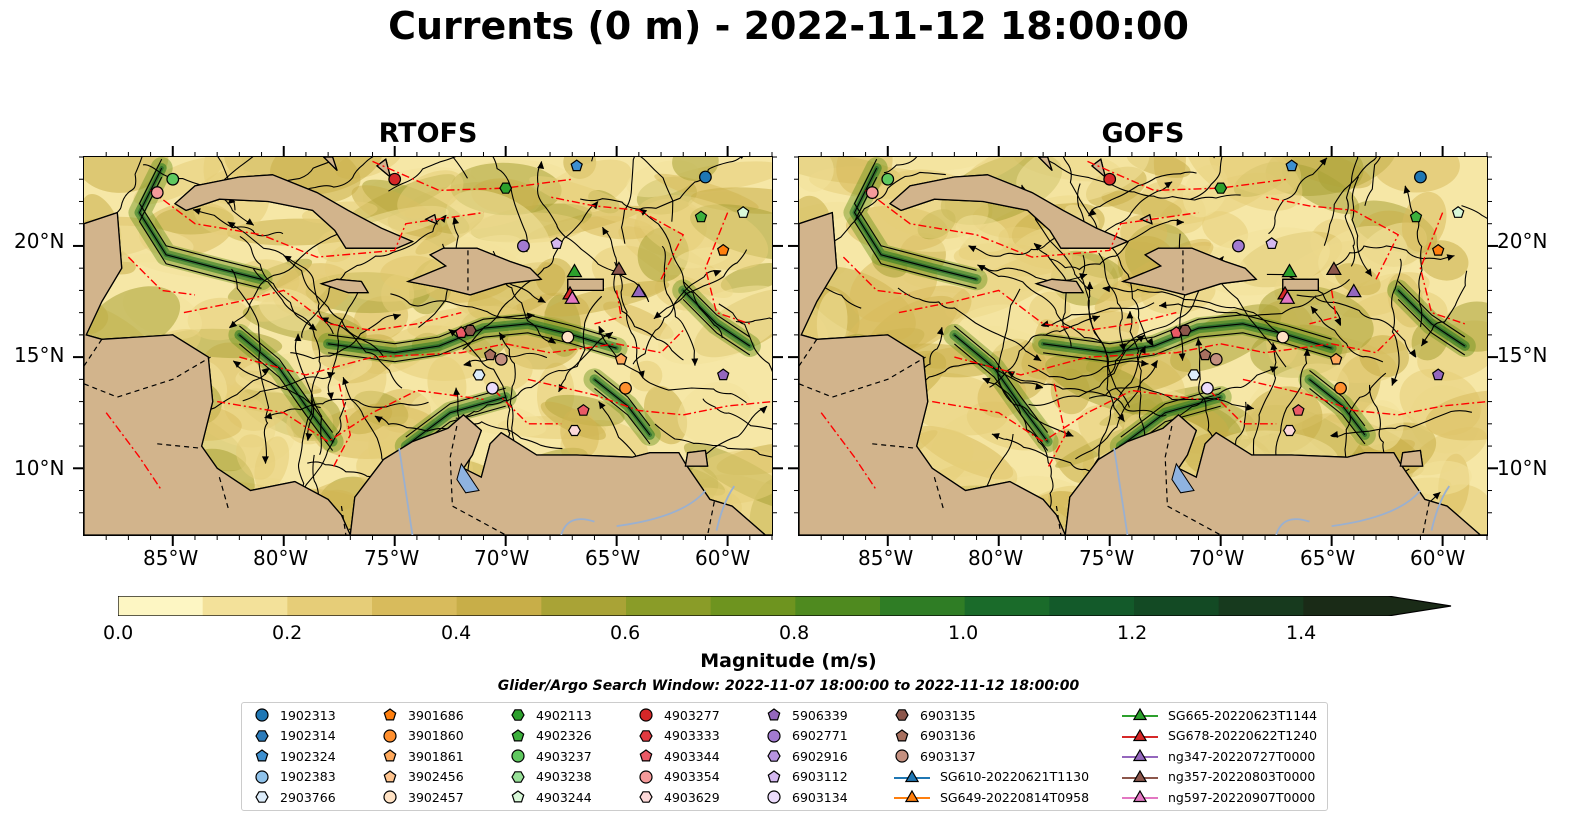  What do you see at coordinates (39, 241) in the screenshot?
I see `y-tick-label: 20°N` at bounding box center [39, 241].